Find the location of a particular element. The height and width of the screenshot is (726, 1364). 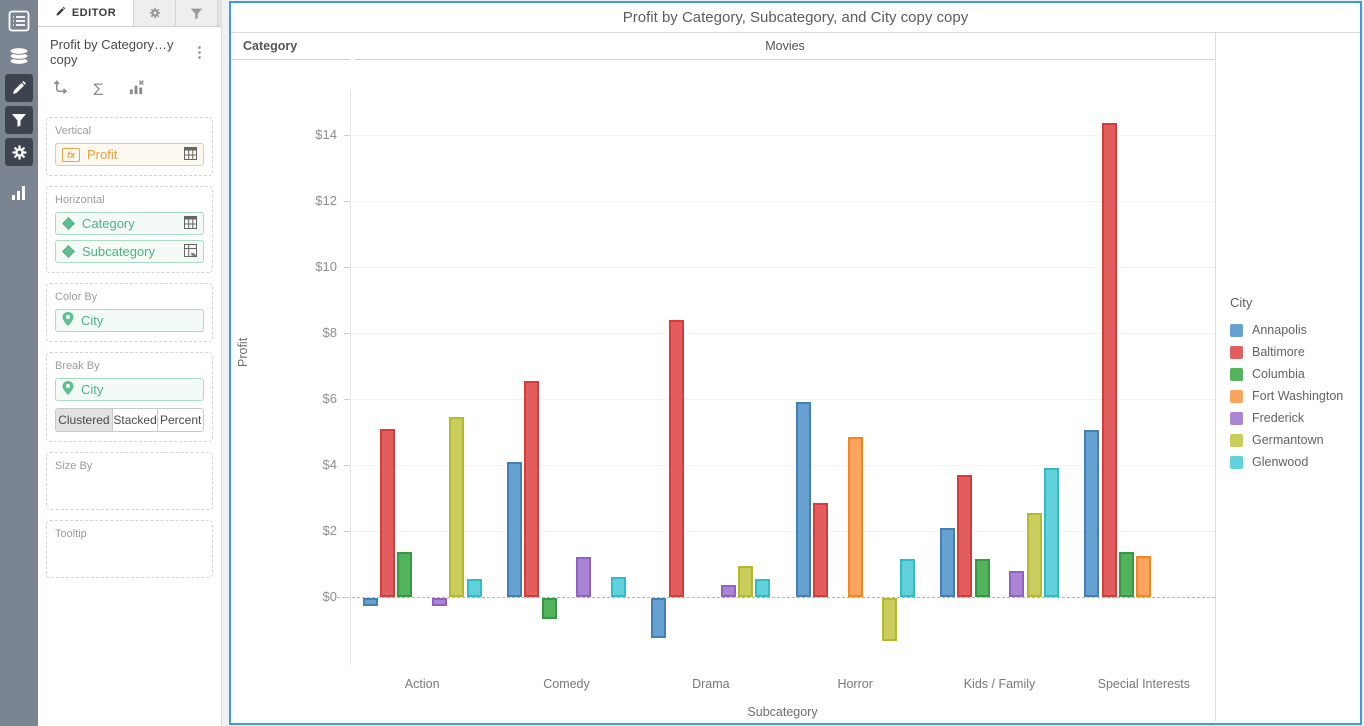

section-break-by: Break By City Clustered Stacked Percent is located at coordinates (129, 397).